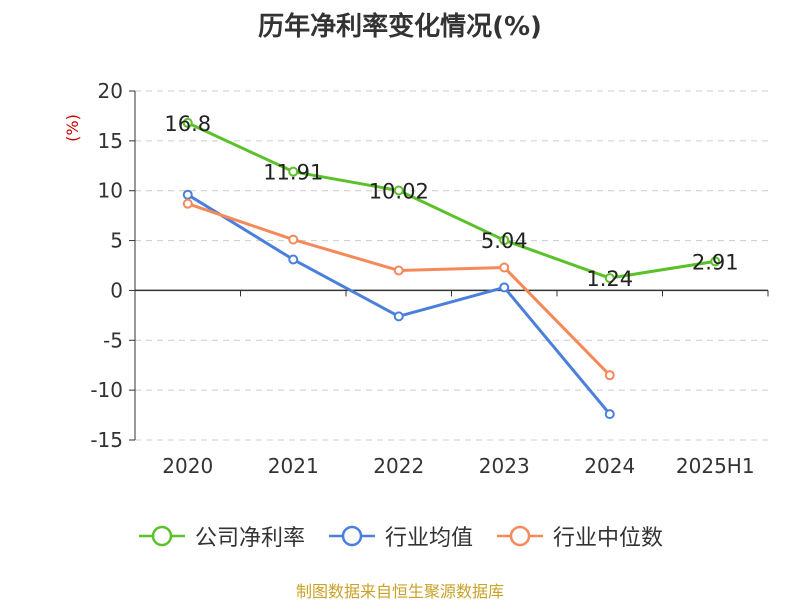  Describe the element at coordinates (110, 191) in the screenshot. I see `y-tick-label: 10` at that location.